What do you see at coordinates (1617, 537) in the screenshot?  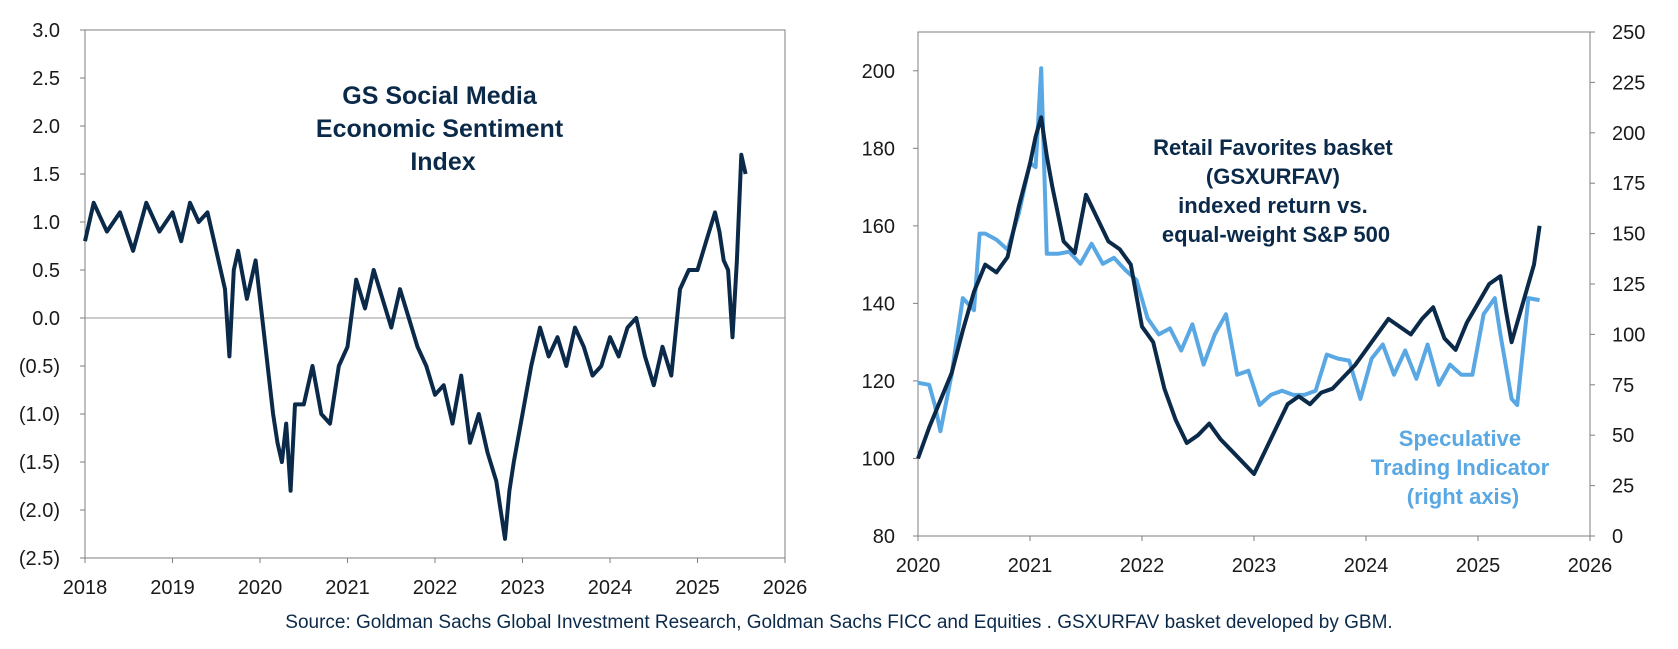 I see `retail-right-y-tick-label: 0` at bounding box center [1617, 537].